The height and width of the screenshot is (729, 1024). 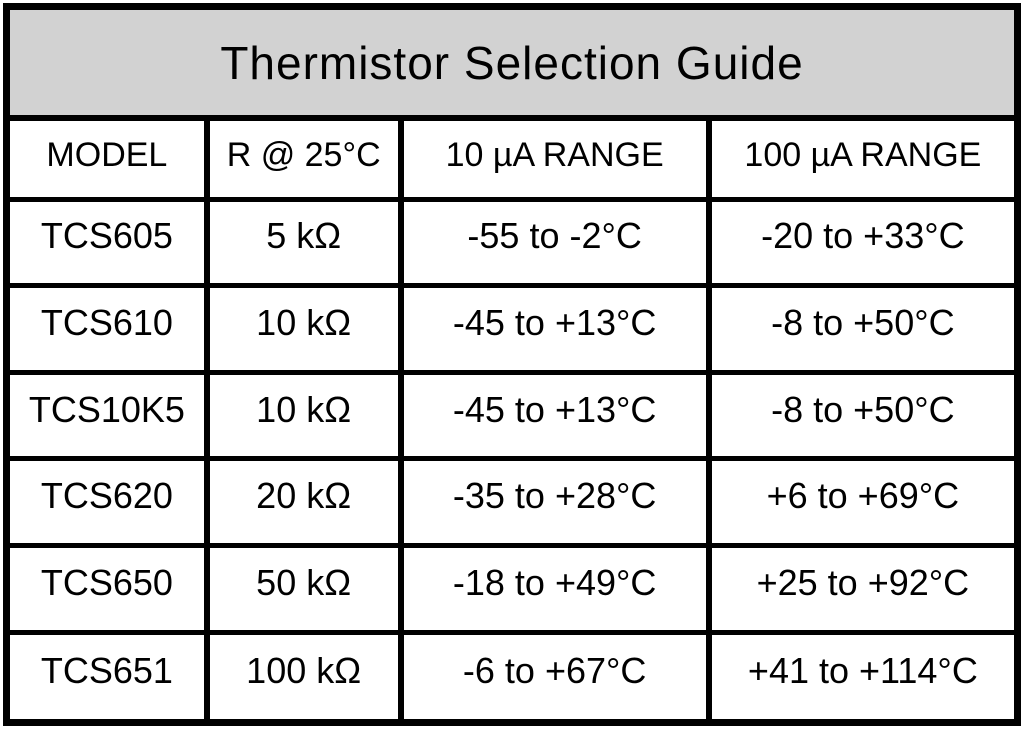 I want to click on table-row: TCS10K5 10 kΩ -45 to +13°C -8 to +50°C, so click(x=512, y=415).